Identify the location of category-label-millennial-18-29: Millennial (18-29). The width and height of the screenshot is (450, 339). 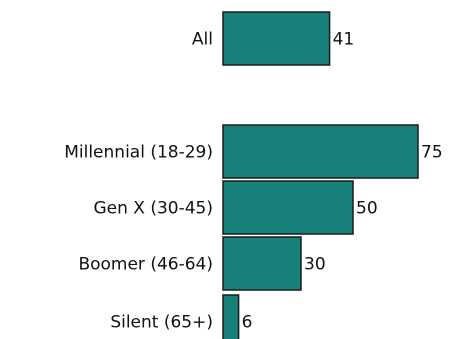
(138, 153).